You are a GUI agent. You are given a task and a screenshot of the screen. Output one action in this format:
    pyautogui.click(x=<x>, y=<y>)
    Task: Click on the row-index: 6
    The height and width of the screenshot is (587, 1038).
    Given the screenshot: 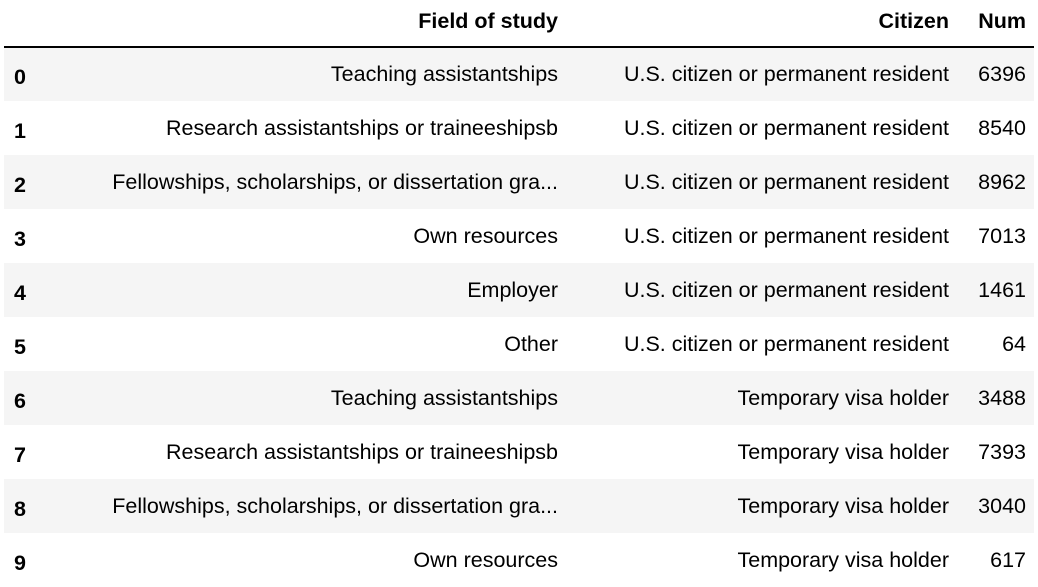 What is the action you would take?
    pyautogui.click(x=20, y=400)
    